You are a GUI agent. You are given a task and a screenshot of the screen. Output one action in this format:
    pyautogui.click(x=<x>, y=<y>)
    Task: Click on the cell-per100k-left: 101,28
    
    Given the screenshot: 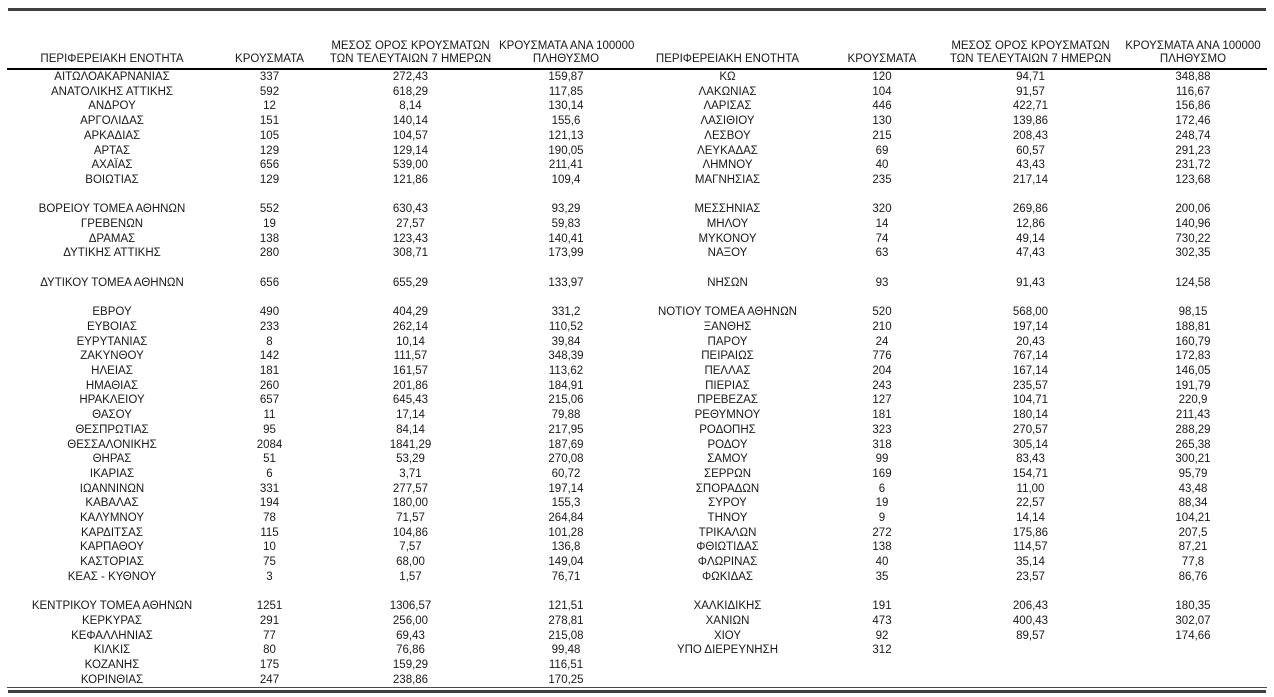 What is the action you would take?
    pyautogui.click(x=566, y=532)
    